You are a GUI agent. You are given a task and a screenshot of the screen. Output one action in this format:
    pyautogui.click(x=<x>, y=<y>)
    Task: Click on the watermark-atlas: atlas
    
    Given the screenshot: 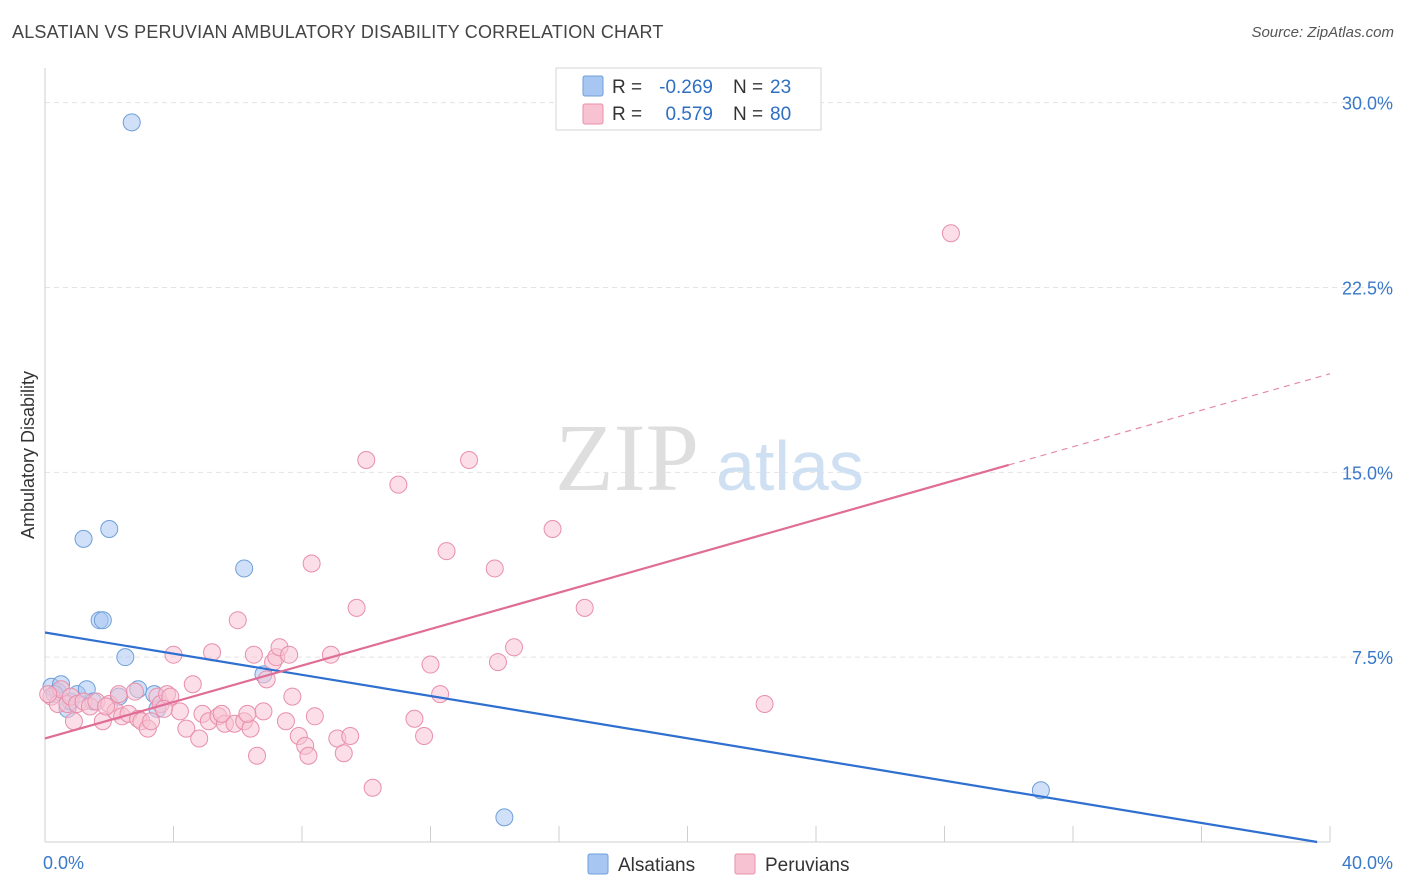 What is the action you would take?
    pyautogui.click(x=790, y=466)
    